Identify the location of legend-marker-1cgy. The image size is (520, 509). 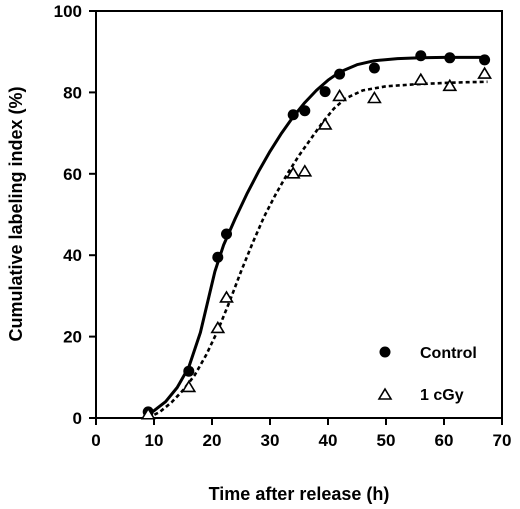
(385, 393).